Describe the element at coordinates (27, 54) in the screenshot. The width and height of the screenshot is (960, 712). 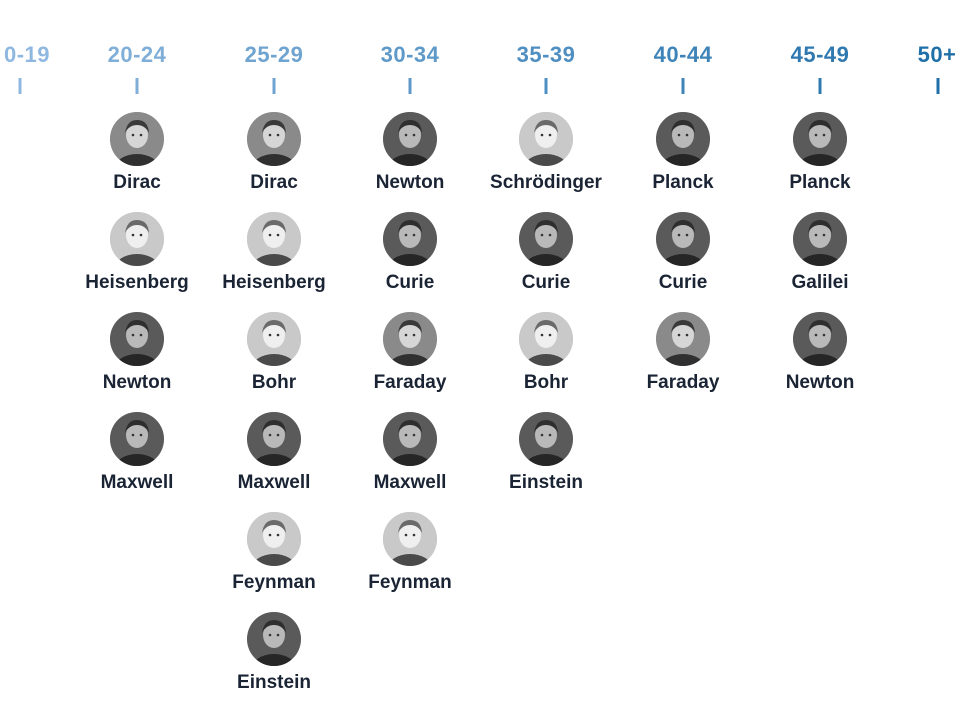
I see `age-bin-label: 0-19` at that location.